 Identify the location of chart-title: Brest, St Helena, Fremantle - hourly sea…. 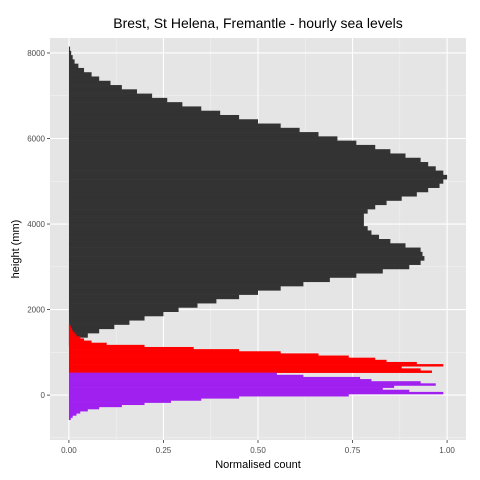
(257, 23).